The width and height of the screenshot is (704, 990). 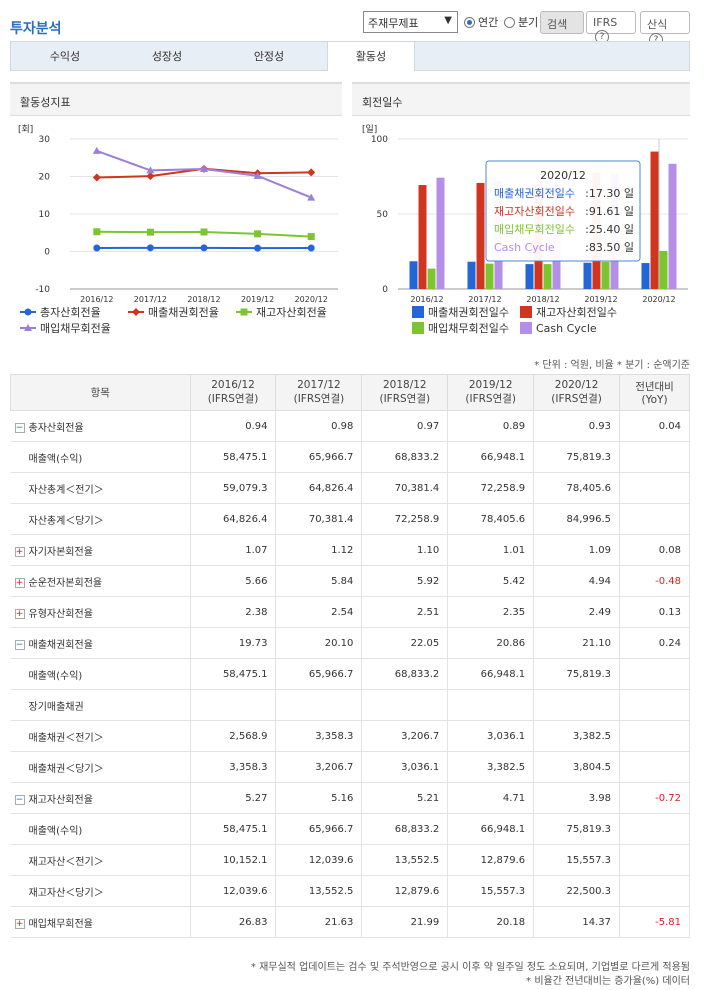 I want to click on legend-label: 매입채무회전일수, so click(x=468, y=328).